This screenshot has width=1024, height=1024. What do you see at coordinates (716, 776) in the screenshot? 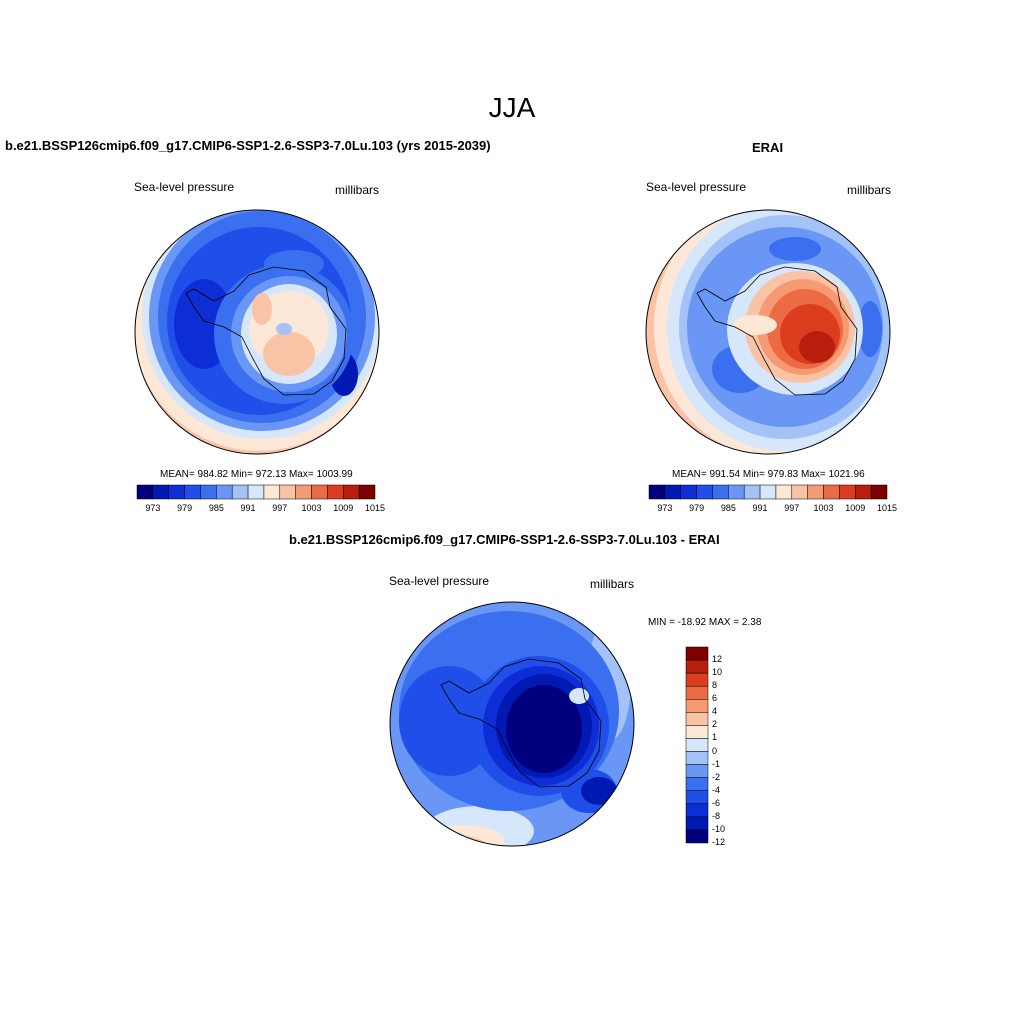
I see `colorbar-tick-label: -2` at bounding box center [716, 776].